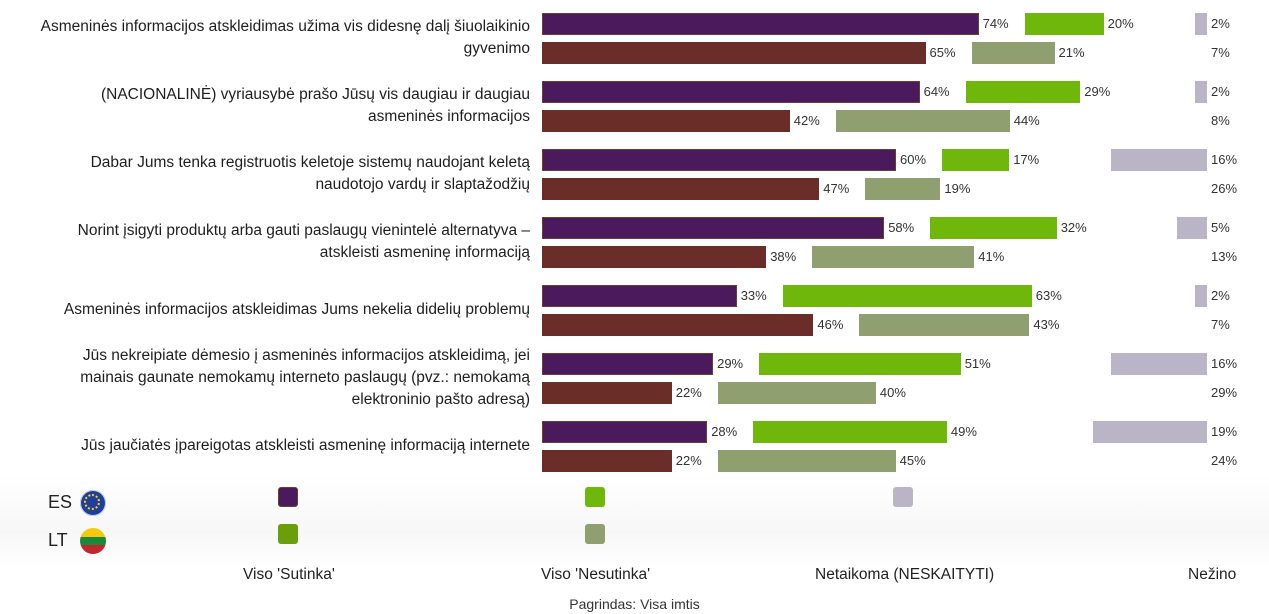 This screenshot has height=614, width=1269. I want to click on value-label: 64%, so click(936, 91).